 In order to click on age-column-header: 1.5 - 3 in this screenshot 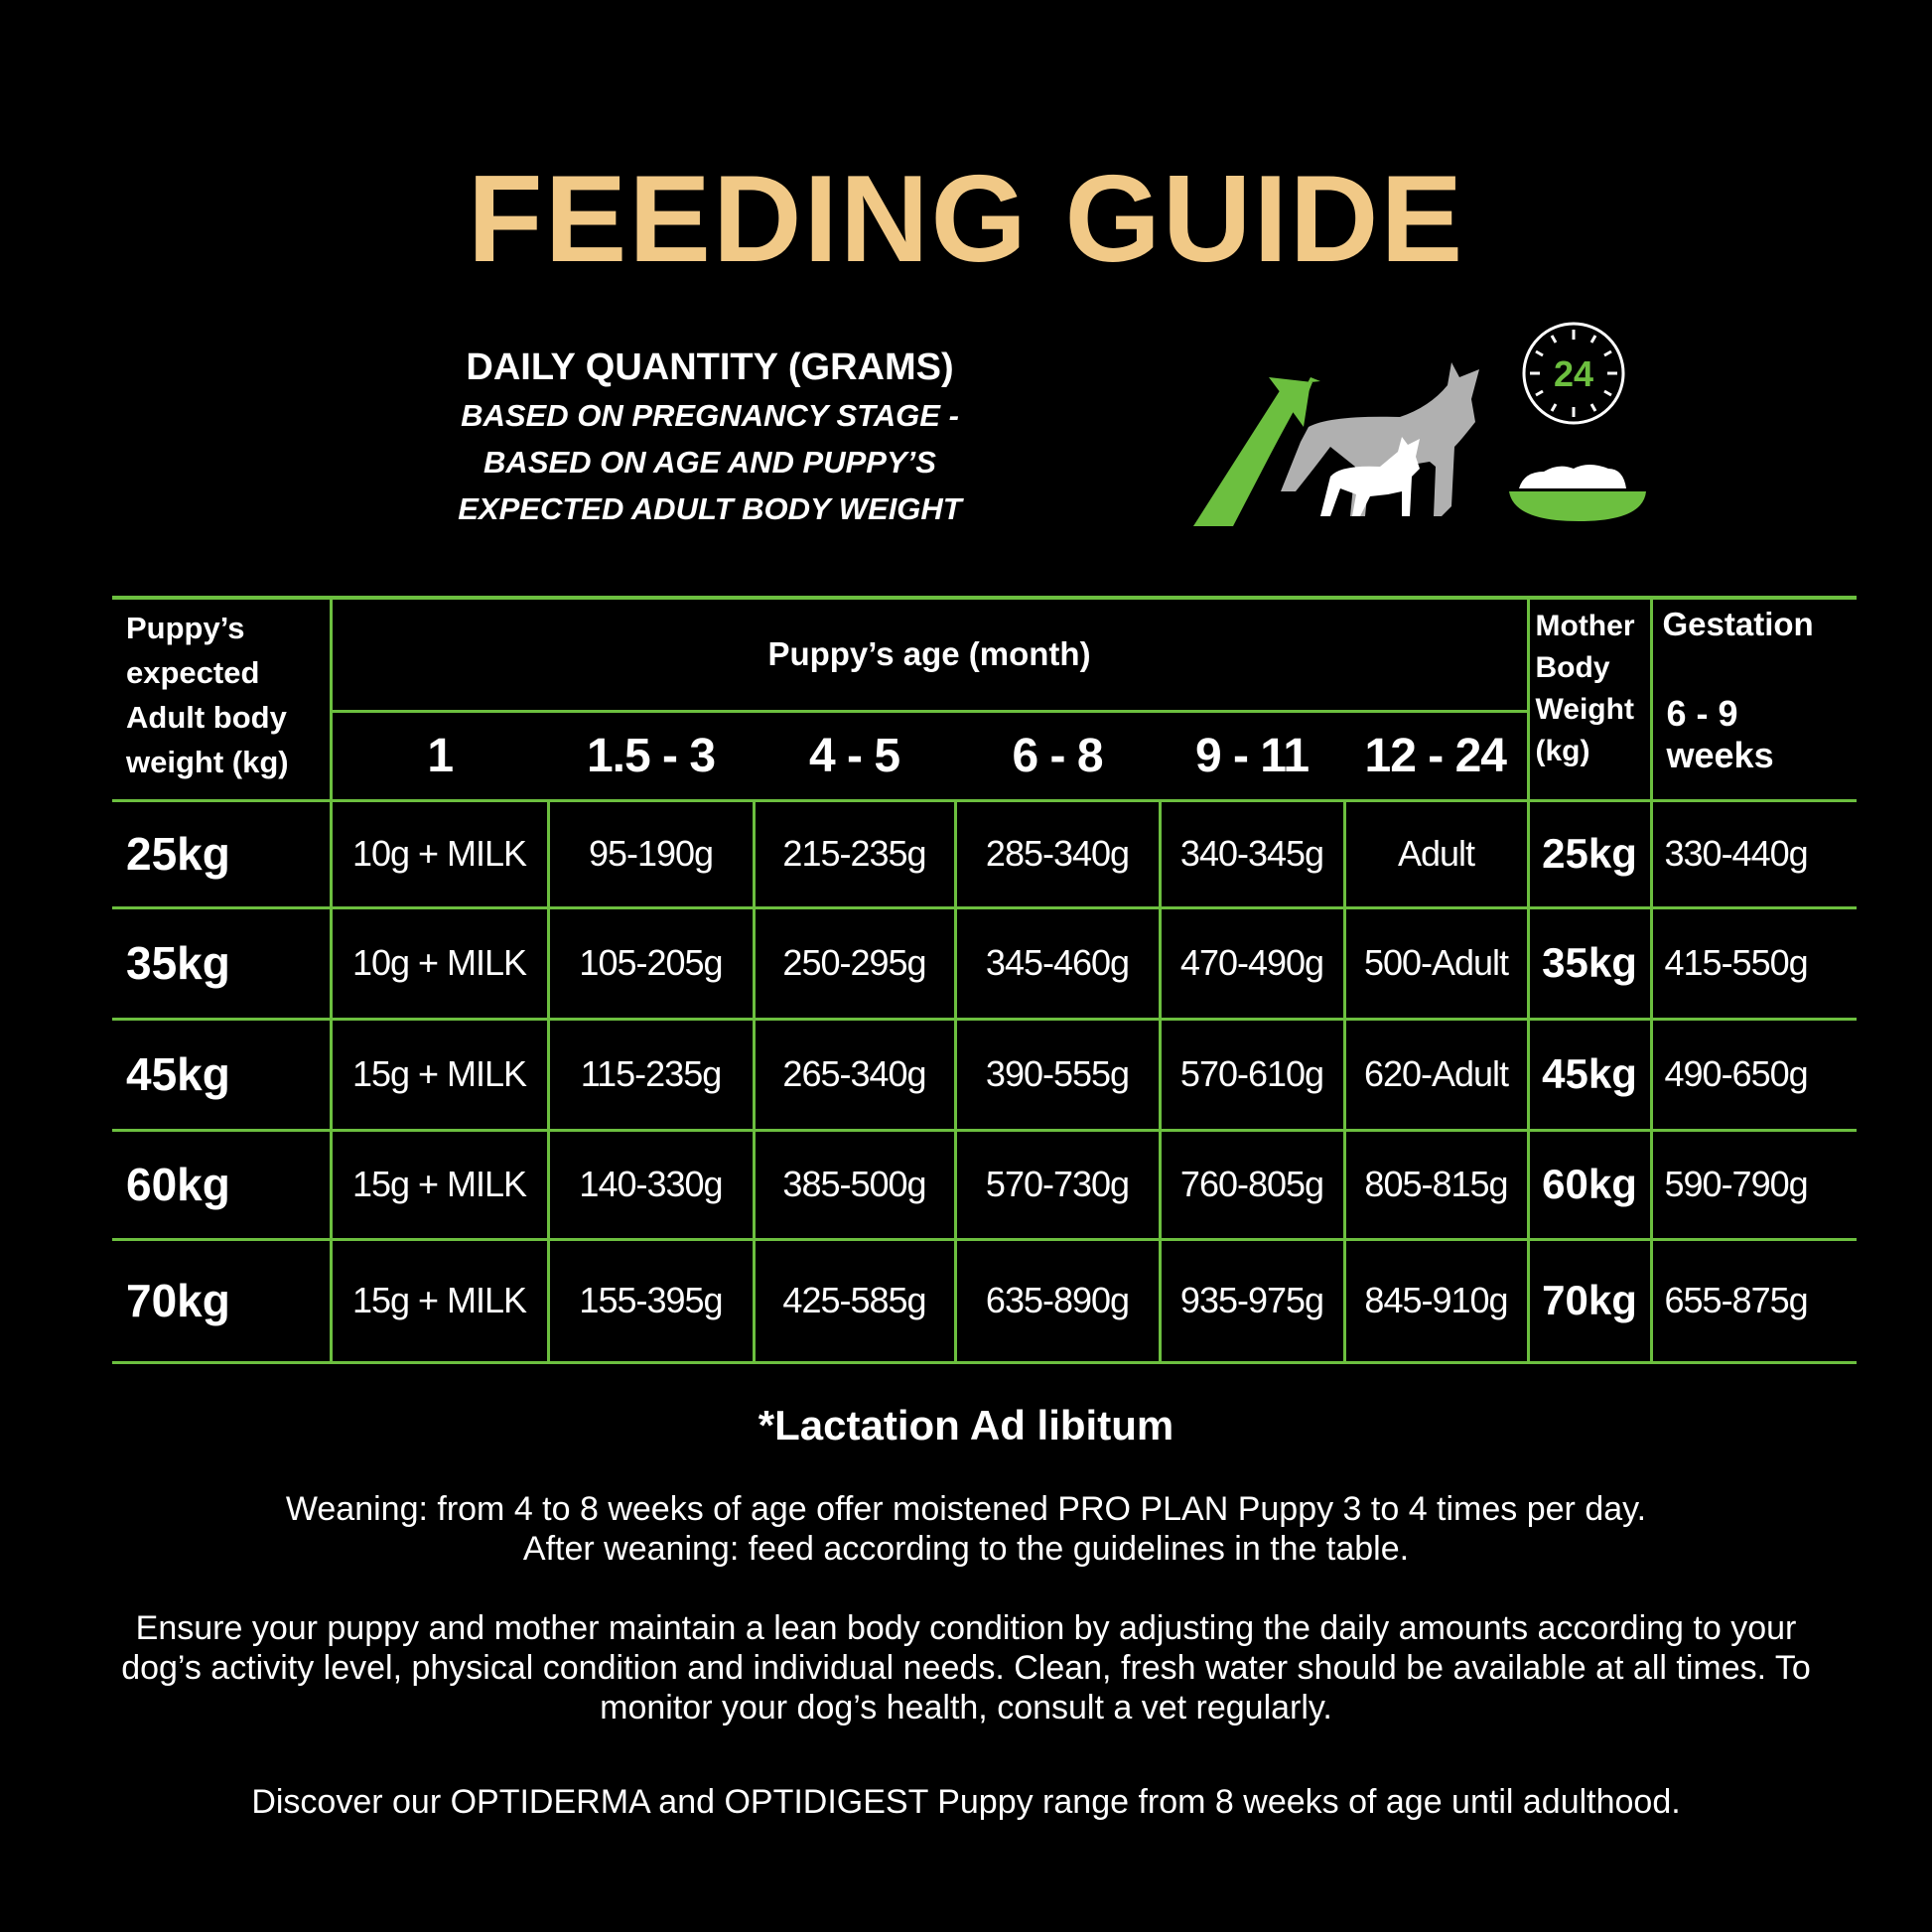, I will do `click(651, 756)`.